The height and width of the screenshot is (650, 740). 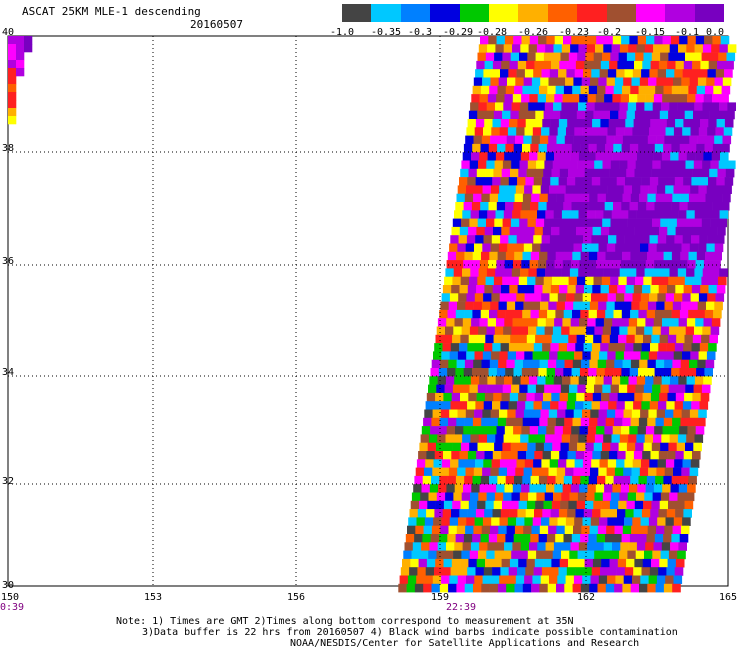 I want to click on lat-label-32: 32, so click(x=8, y=481).